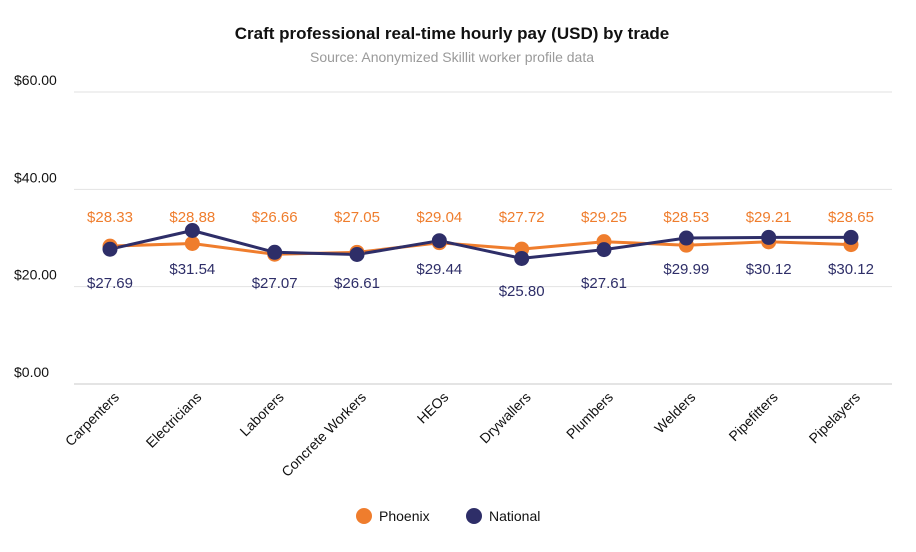 This screenshot has height=552, width=916. Describe the element at coordinates (275, 283) in the screenshot. I see `data-label-national: $27.07` at that location.